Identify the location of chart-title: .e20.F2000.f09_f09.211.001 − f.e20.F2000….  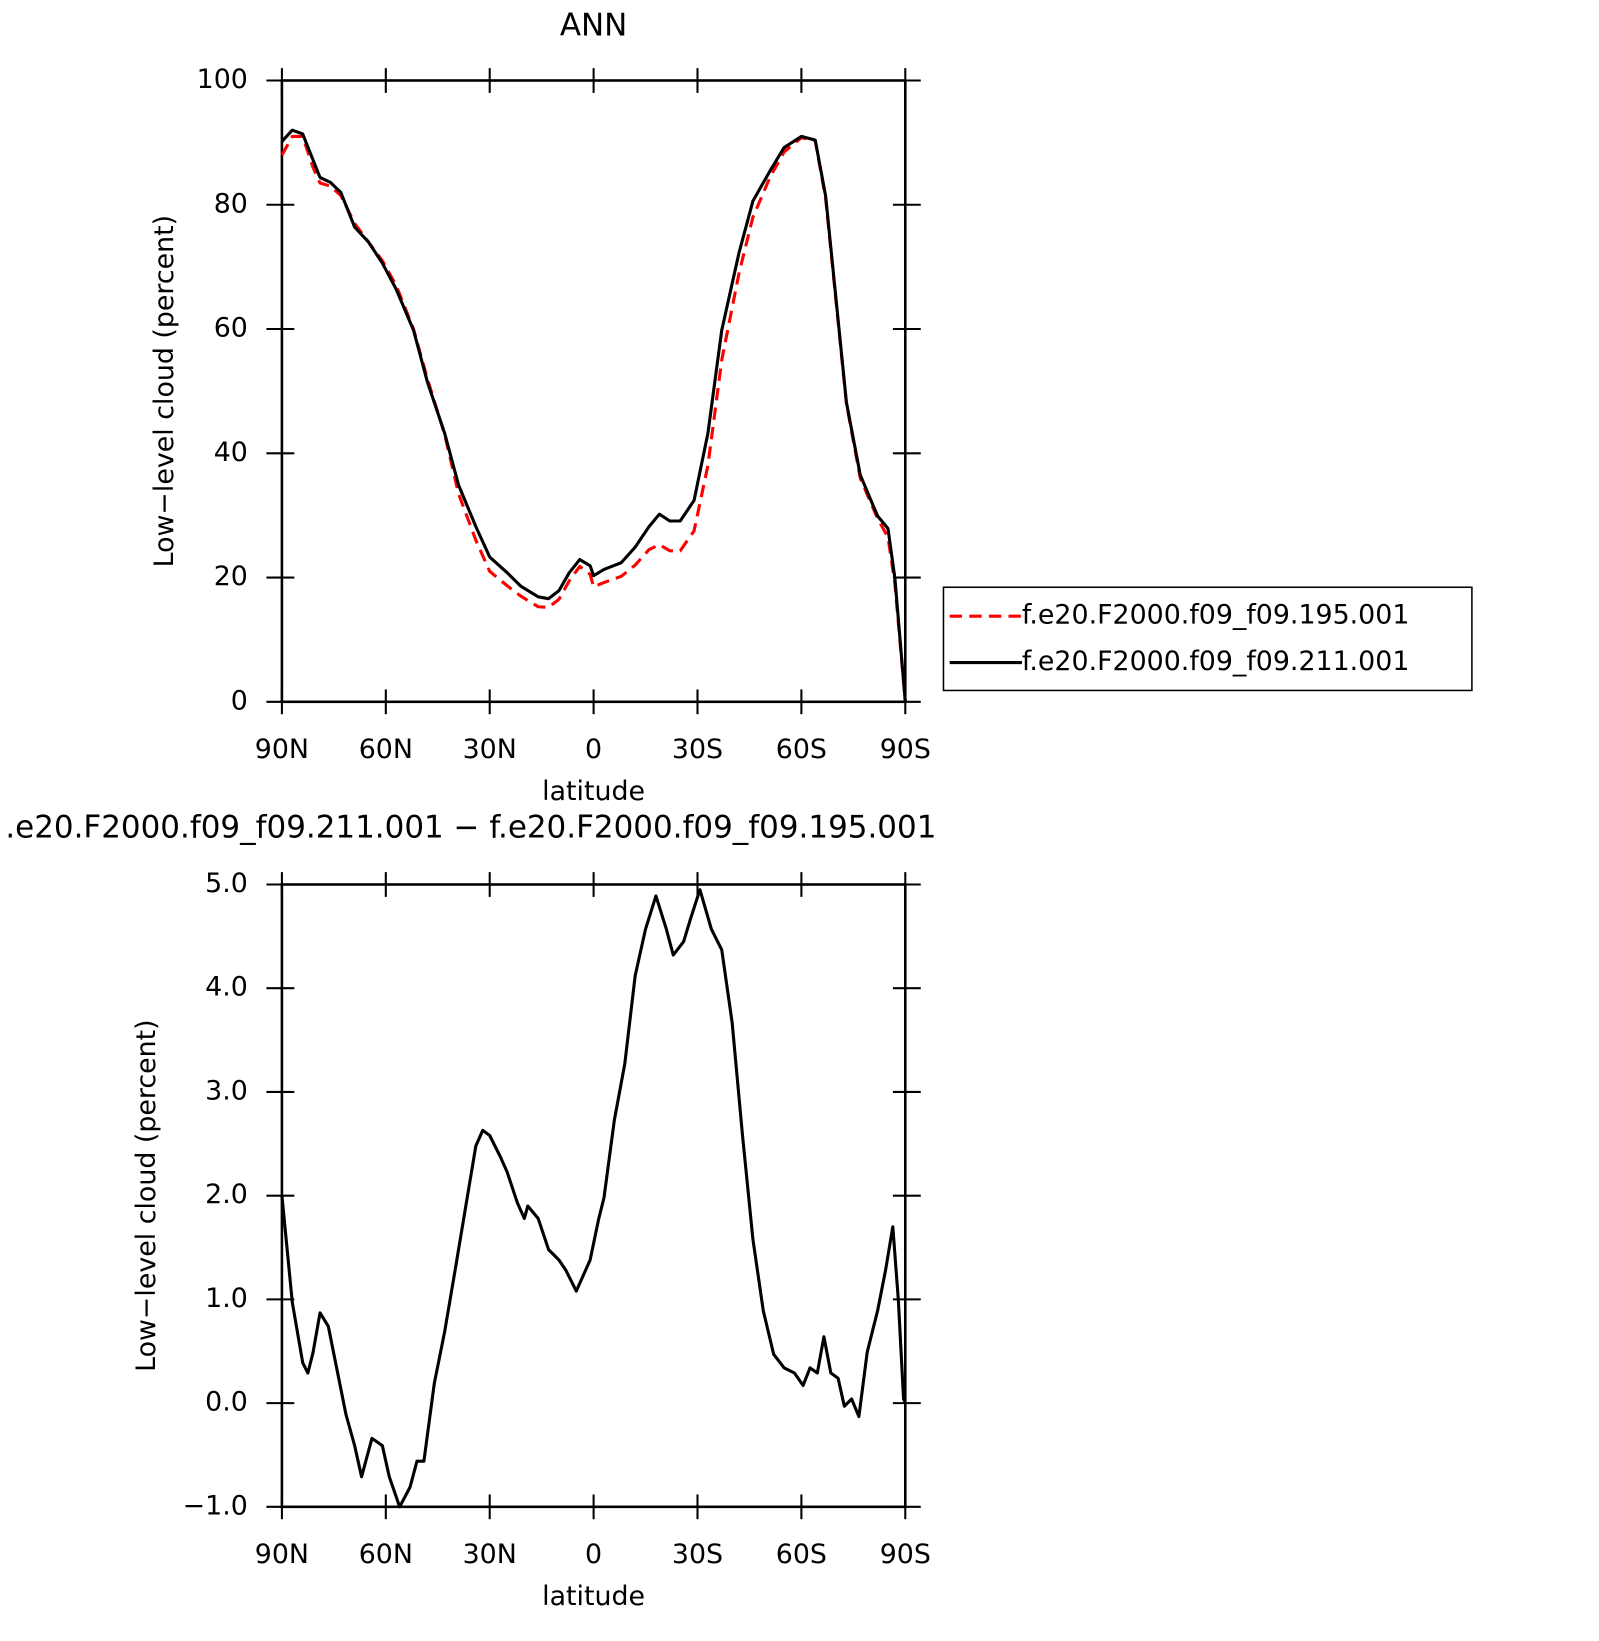
(470, 827).